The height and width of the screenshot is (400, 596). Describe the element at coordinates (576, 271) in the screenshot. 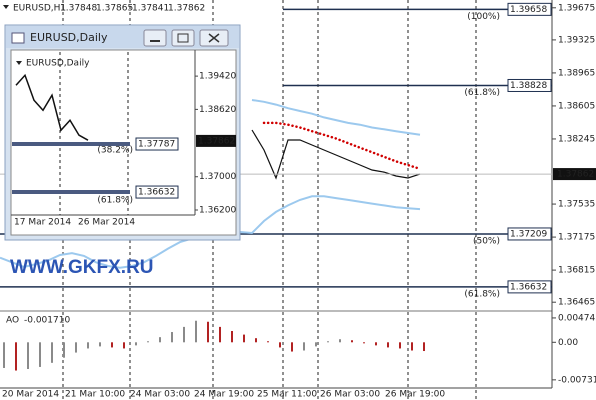

I see `y-tick-label: 1.36815` at that location.